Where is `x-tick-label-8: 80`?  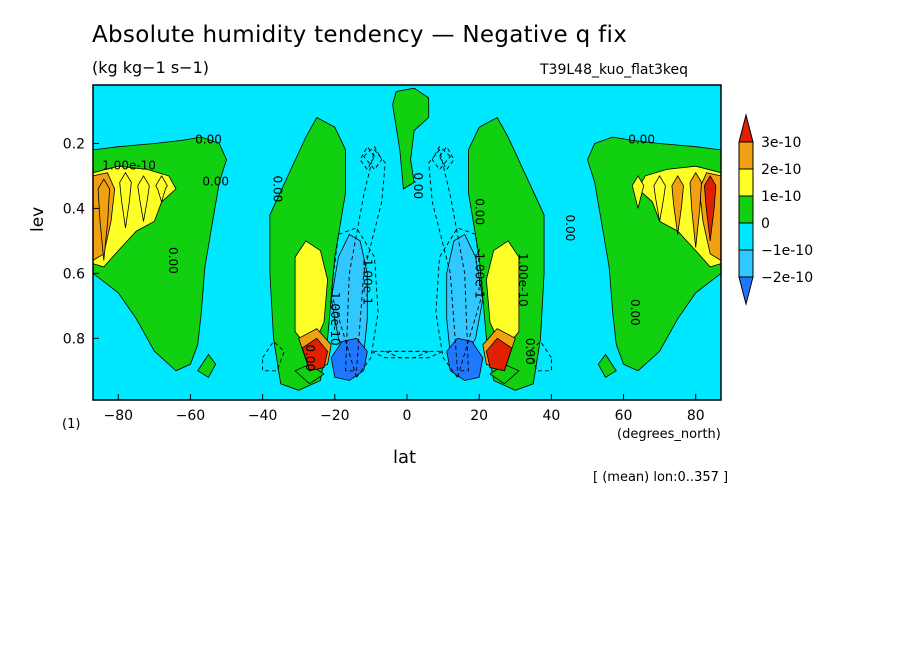 x-tick-label-8: 80 is located at coordinates (696, 416).